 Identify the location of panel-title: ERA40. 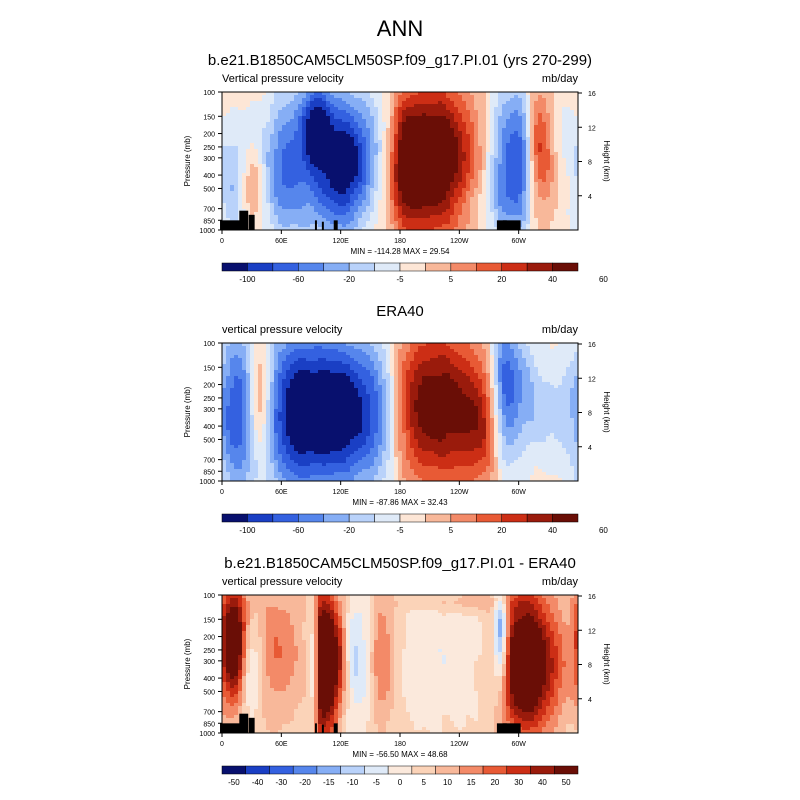
(400, 311).